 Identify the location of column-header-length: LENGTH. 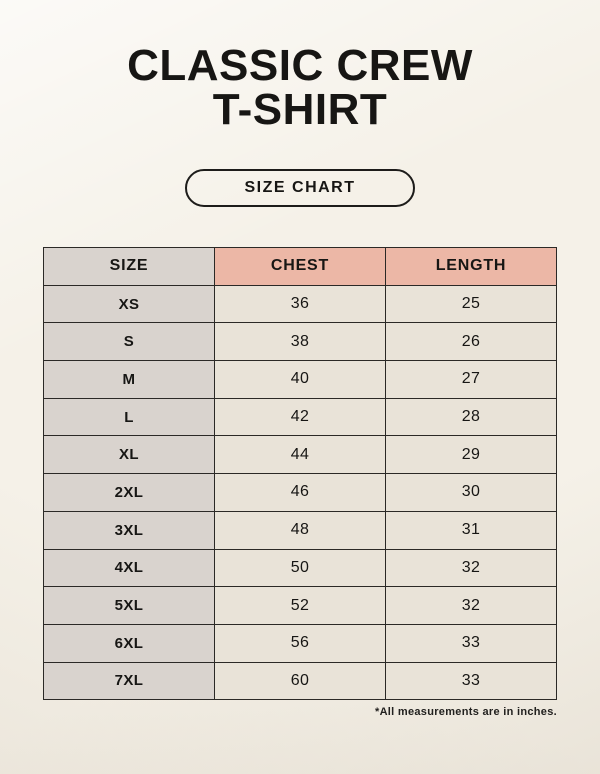
(471, 266).